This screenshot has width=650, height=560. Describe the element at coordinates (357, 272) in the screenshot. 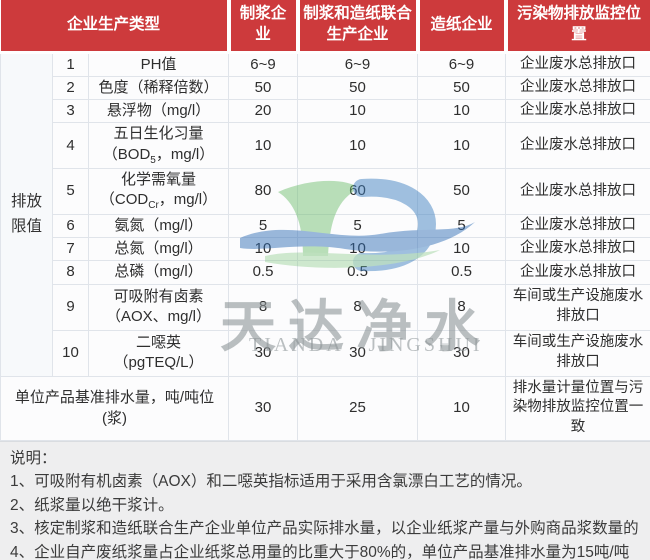

I see `value-combined: 0.5` at that location.